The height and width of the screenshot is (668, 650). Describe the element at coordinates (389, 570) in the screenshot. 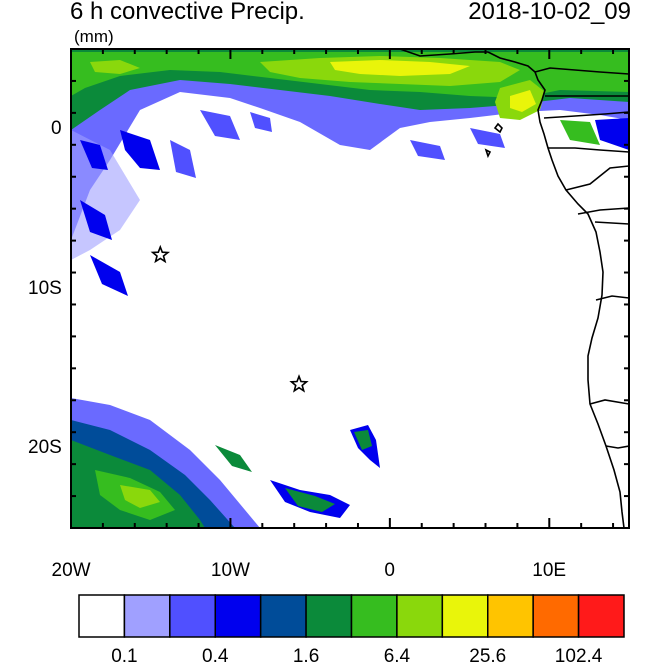

I see `x-tick-label: 0` at that location.